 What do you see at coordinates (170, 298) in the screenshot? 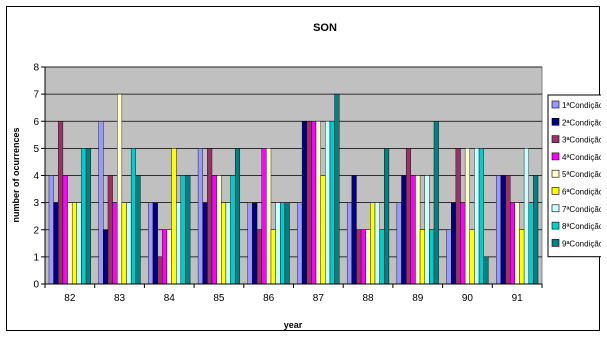
I see `x-tick-label: 84` at bounding box center [170, 298].